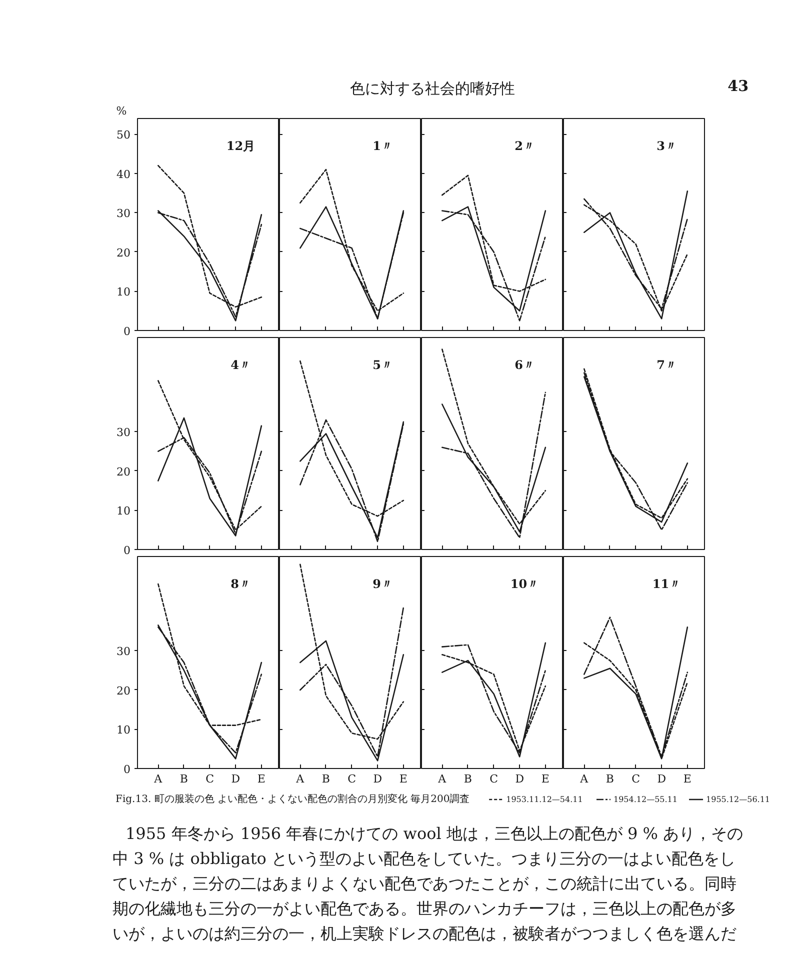 This screenshot has height=964, width=805. I want to click on text: 1955 年冬から 1956 年春にかけての wool 地は，三色以上の配色が 9 % あり，その, so click(435, 833).